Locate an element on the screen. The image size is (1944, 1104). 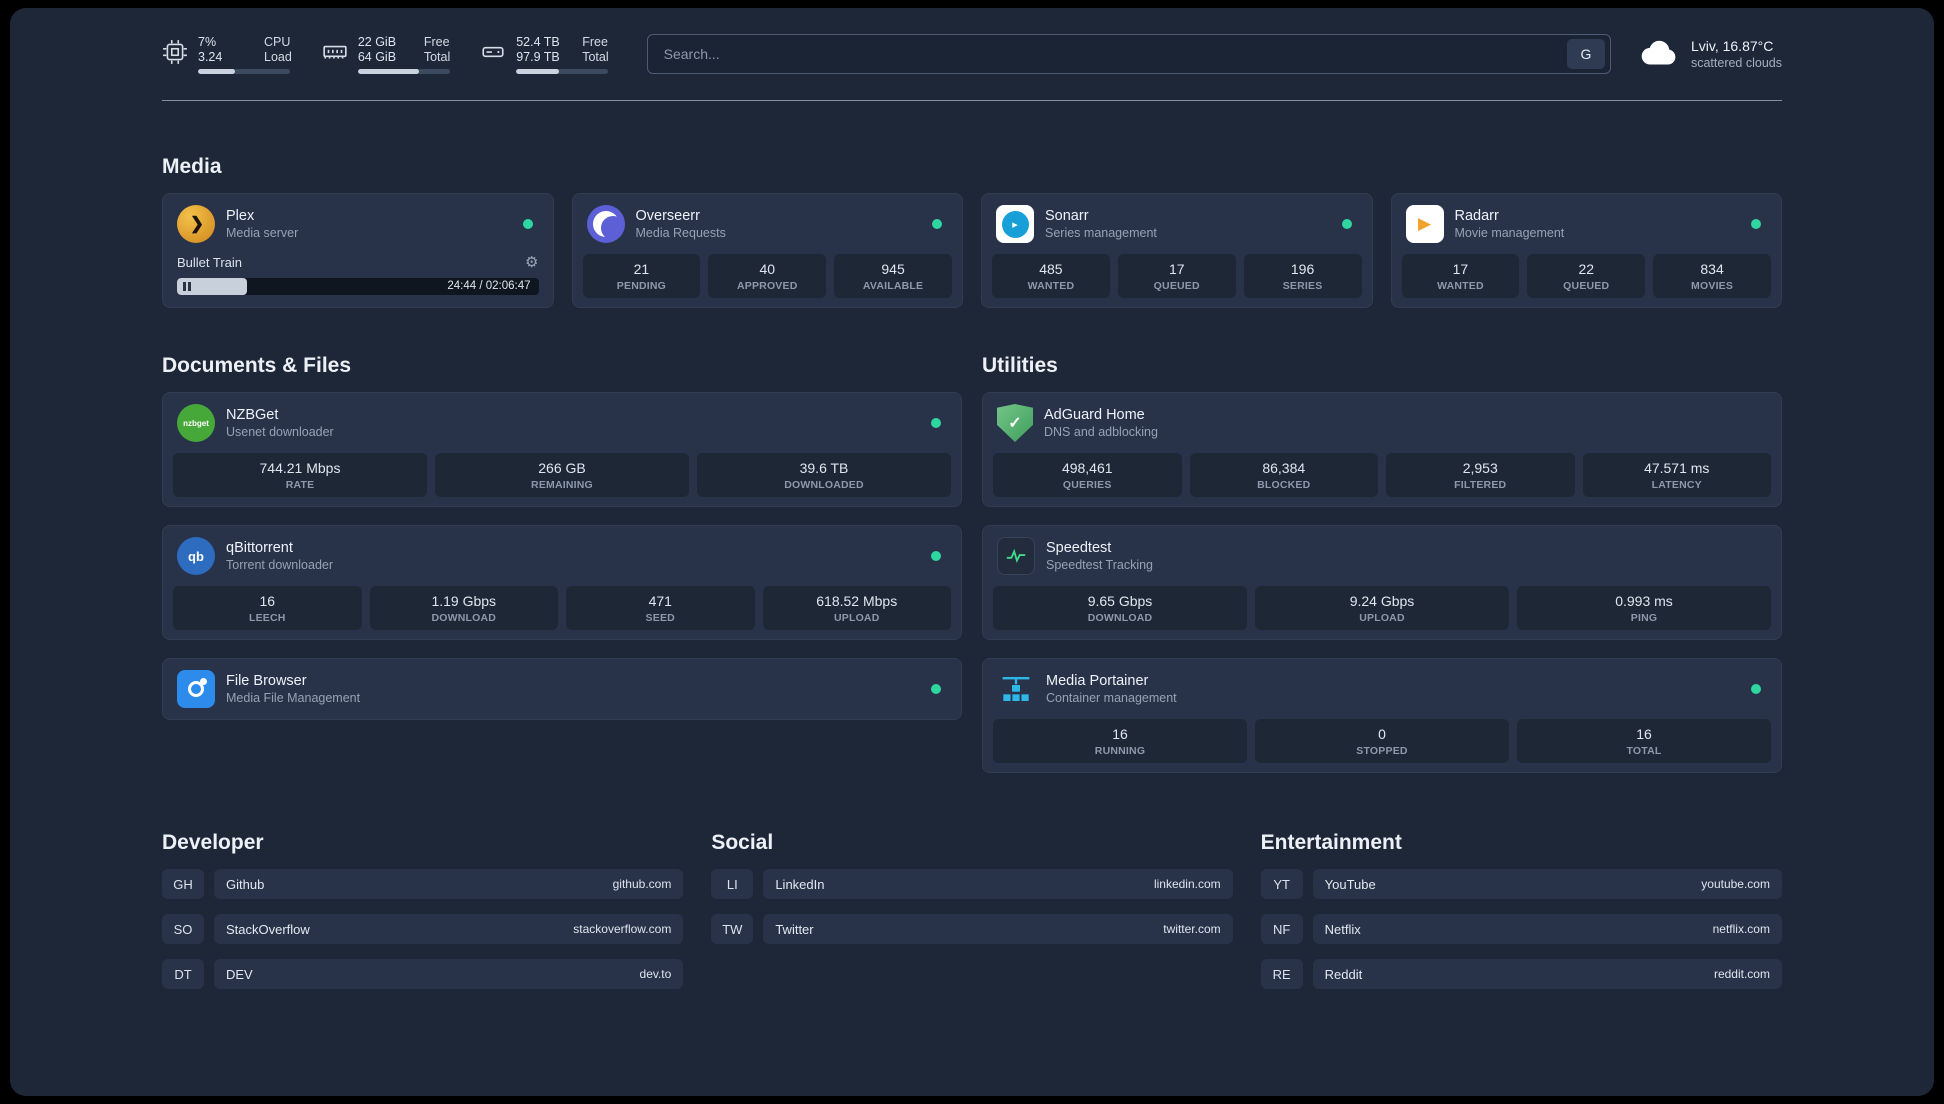
service-name: Overseerr is located at coordinates (667, 216).